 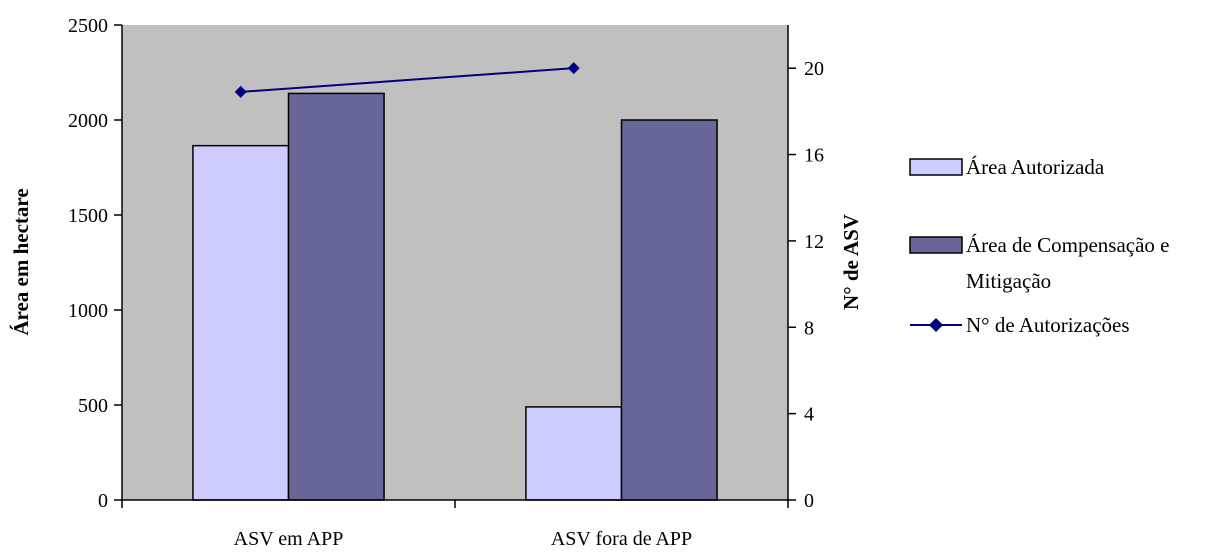 I want to click on x-tick-label-asv-em-app: ASV em APP, so click(x=289, y=539).